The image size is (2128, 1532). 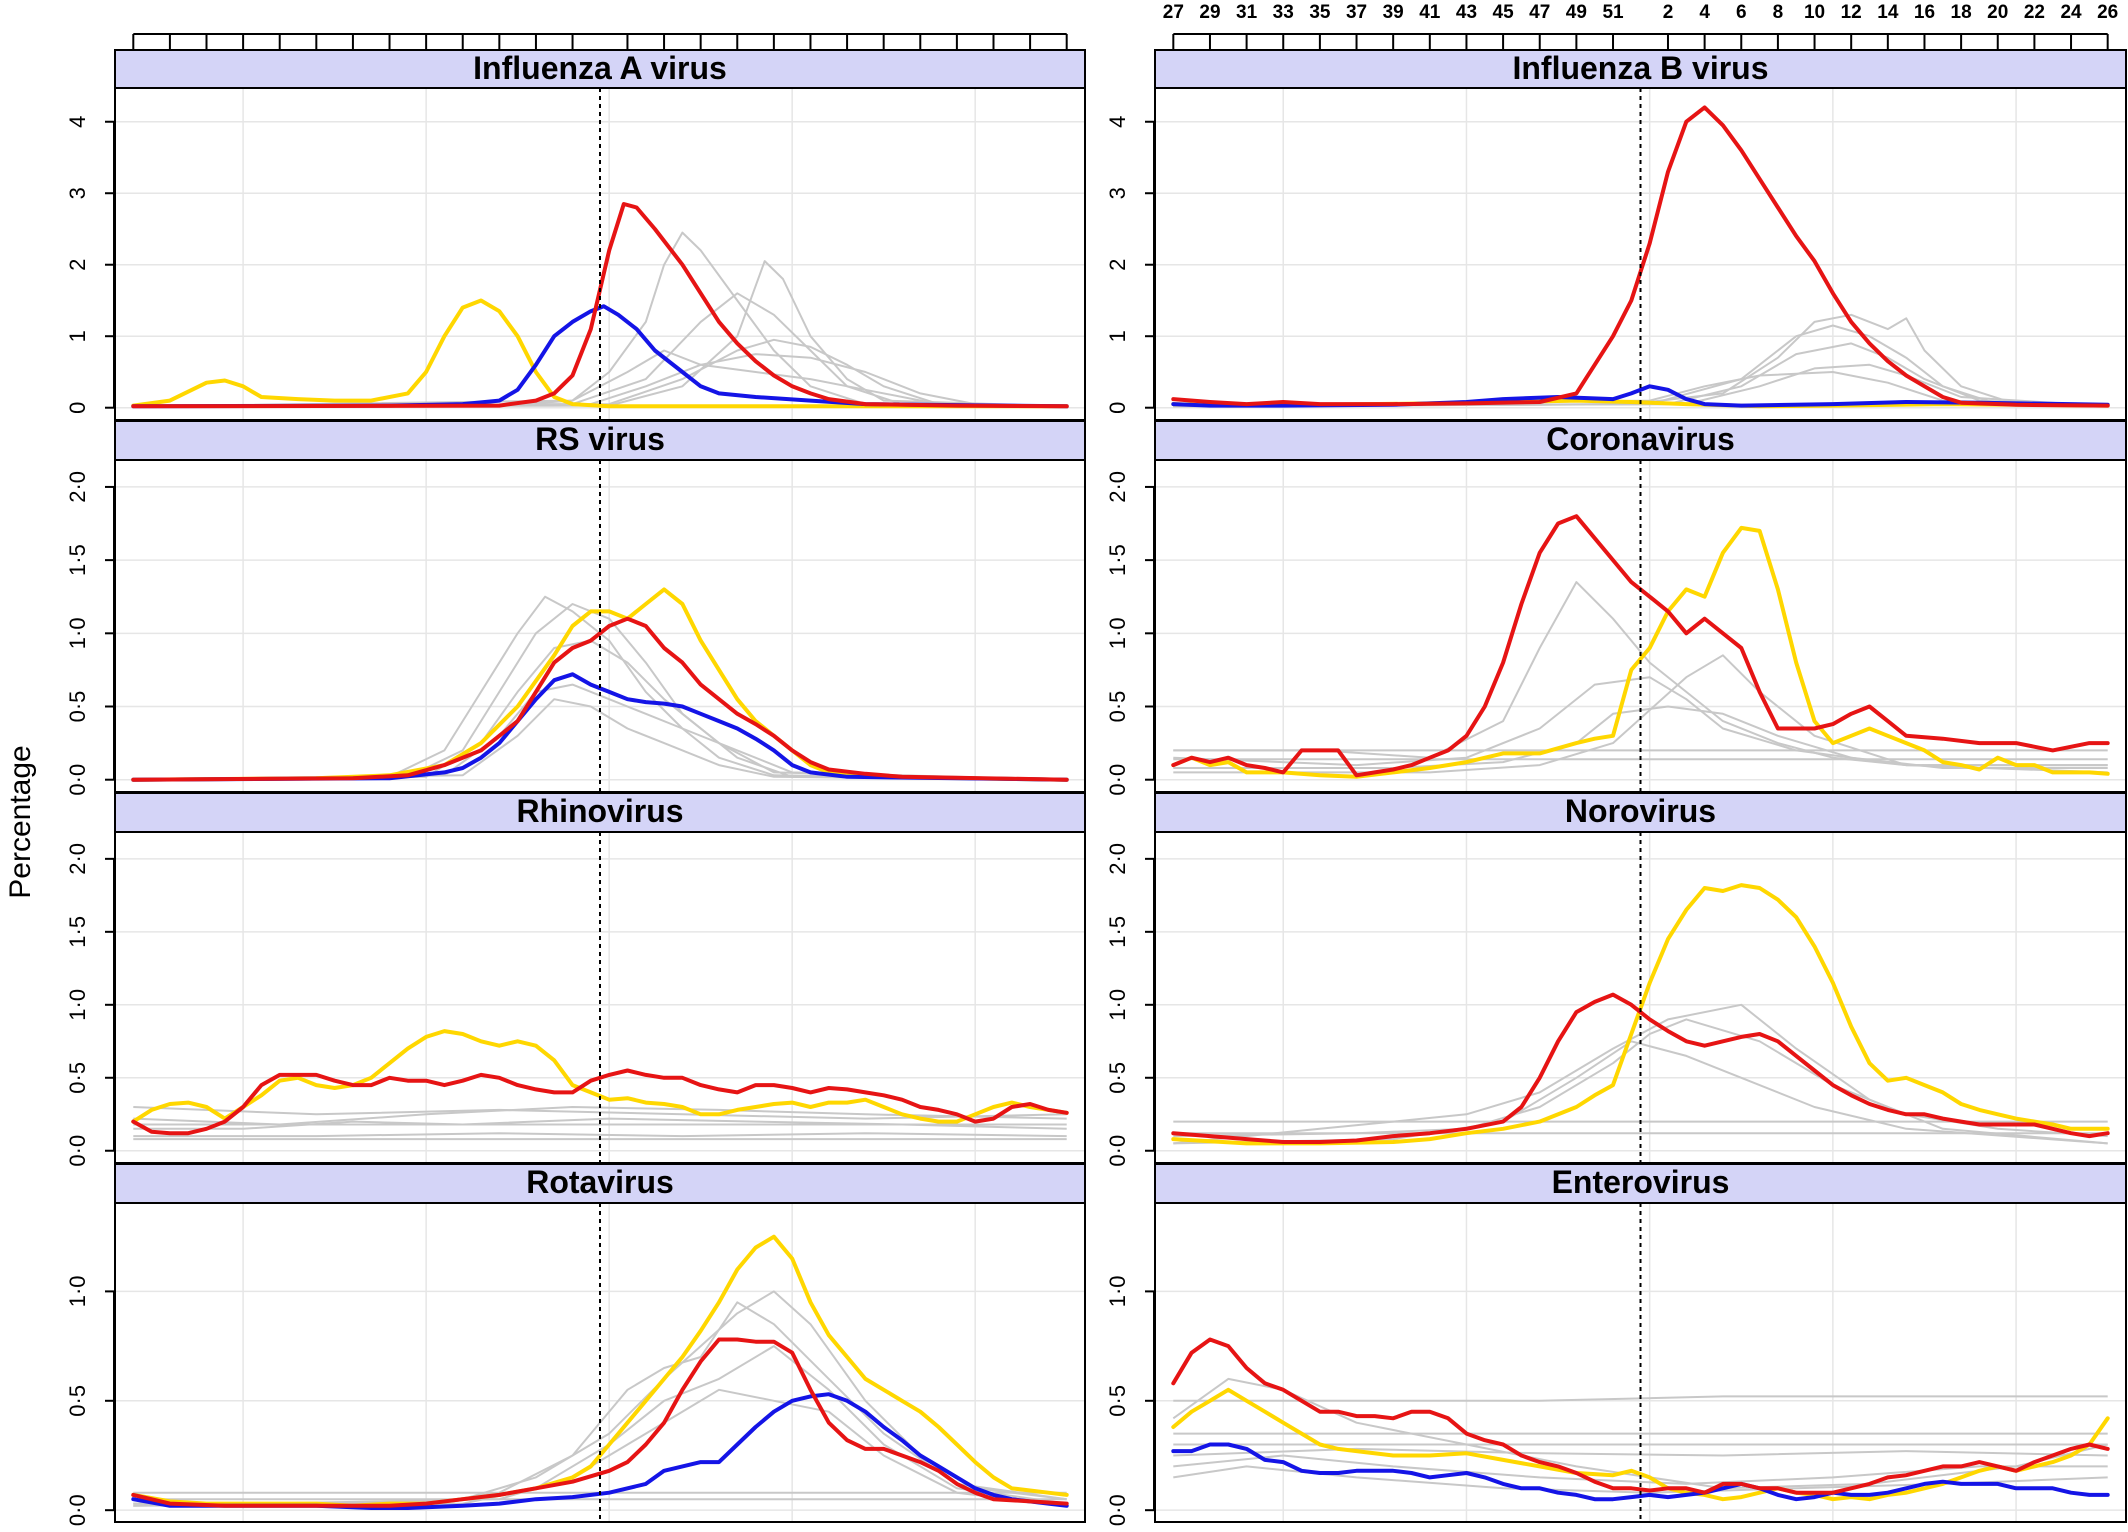 What do you see at coordinates (600, 1451) in the screenshot?
I see `rotavirus-series-blue` at bounding box center [600, 1451].